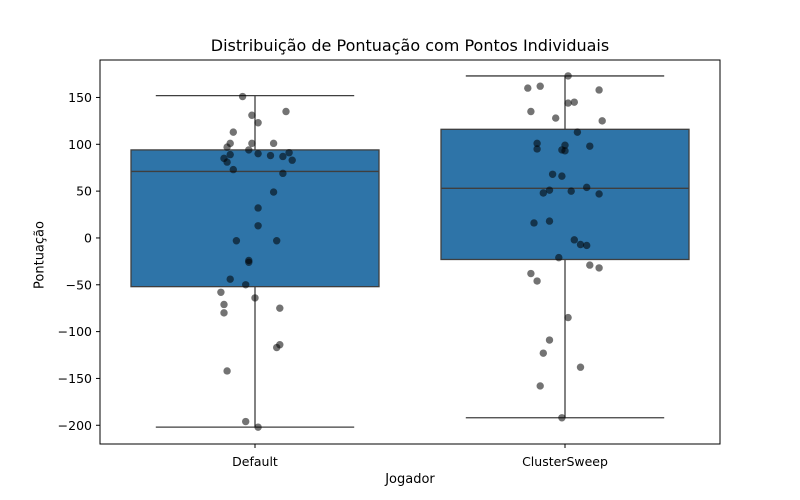 This screenshot has height=500, width=800. I want to click on x-tick-label: ClusterSweep, so click(565, 461).